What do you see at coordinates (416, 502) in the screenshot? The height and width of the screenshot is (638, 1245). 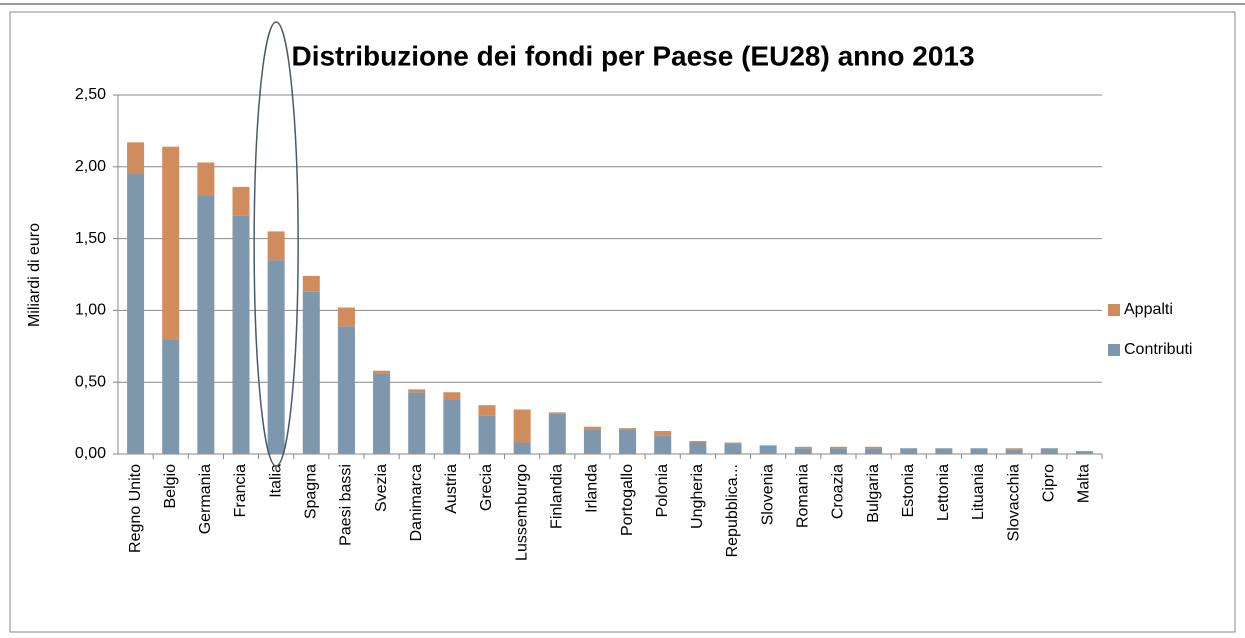 I see `x-tick-label: Danimarca` at bounding box center [416, 502].